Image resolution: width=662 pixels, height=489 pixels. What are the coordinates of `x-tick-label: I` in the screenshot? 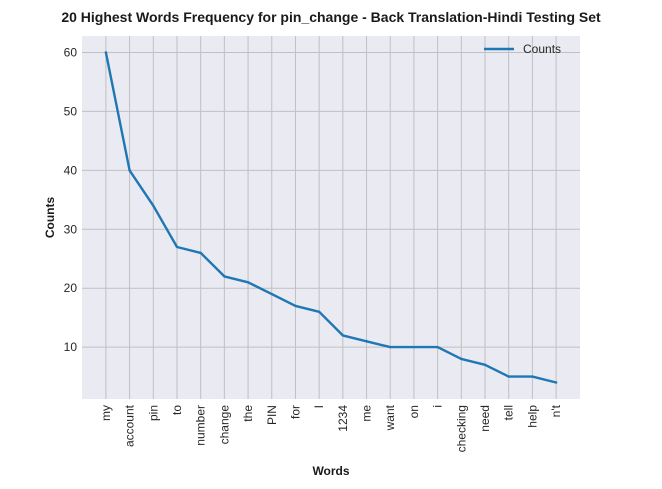 It's located at (319, 406).